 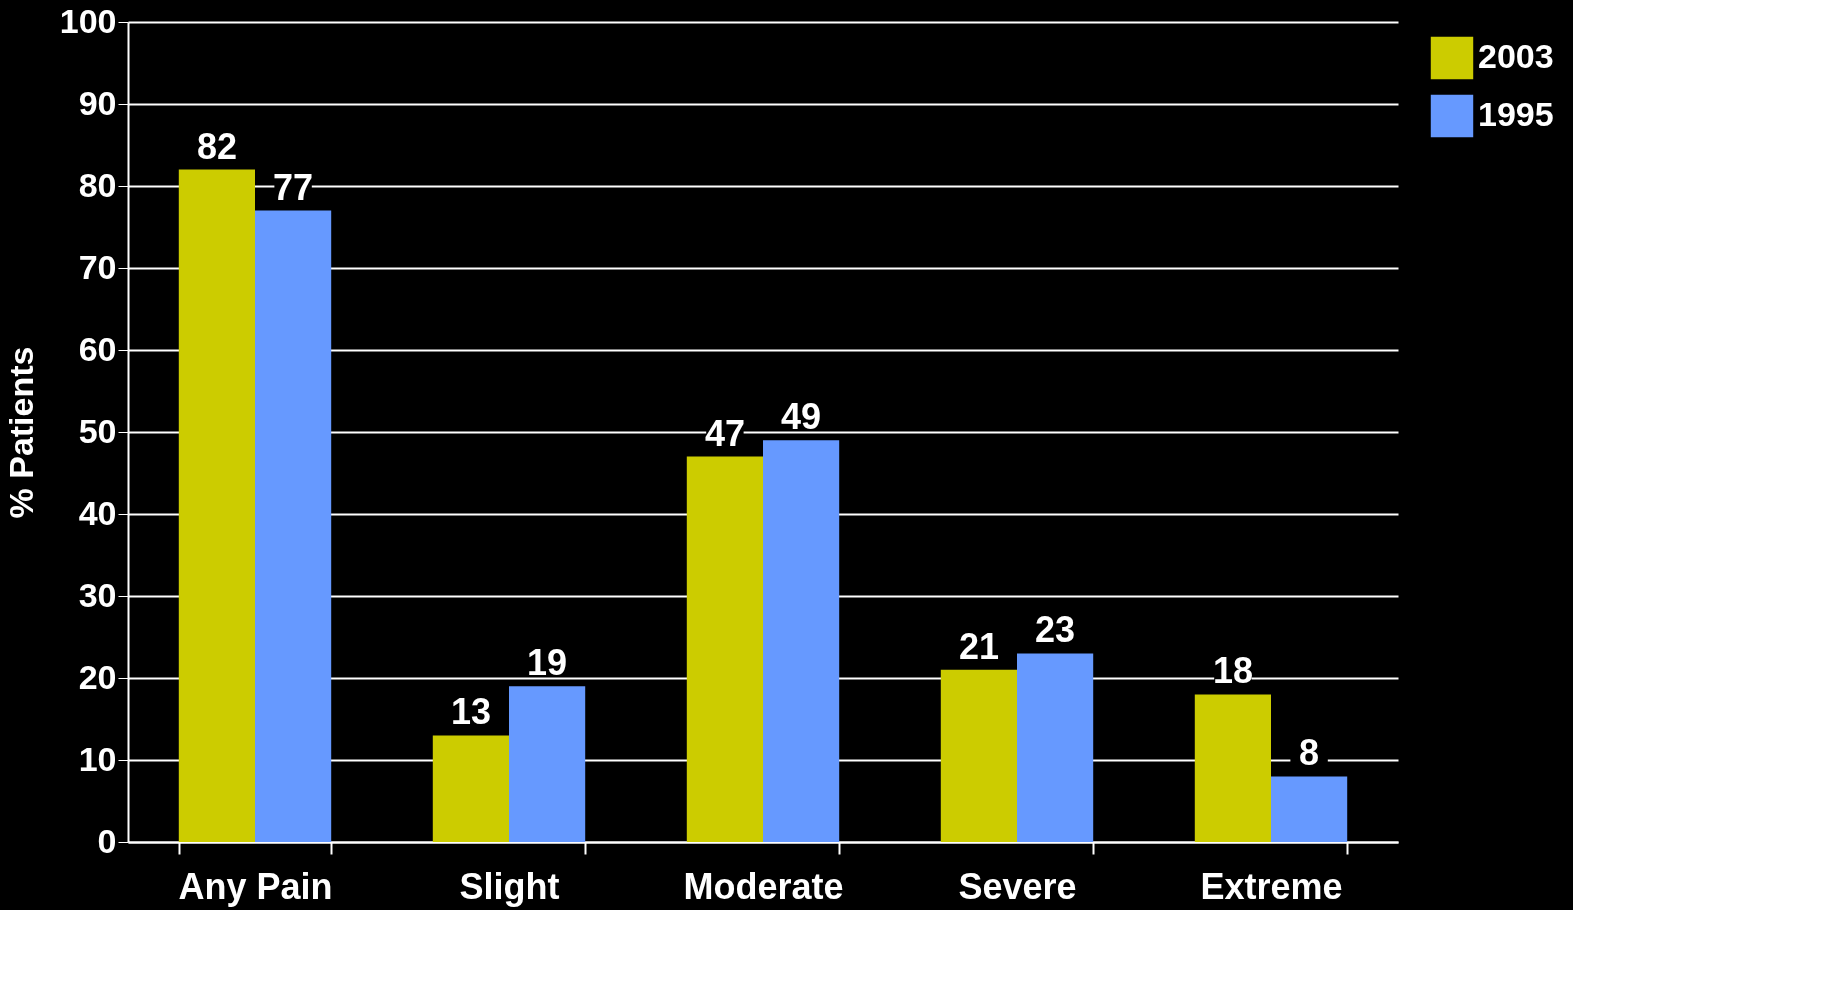 I want to click on legend-label: 1995, so click(x=1516, y=114).